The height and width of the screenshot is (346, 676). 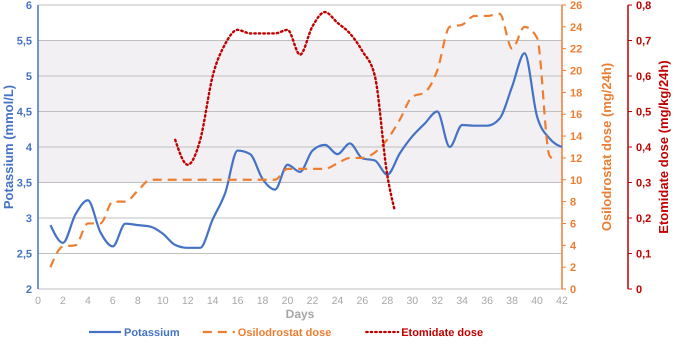 What do you see at coordinates (362, 301) in the screenshot?
I see `x-tick-label: 26` at bounding box center [362, 301].